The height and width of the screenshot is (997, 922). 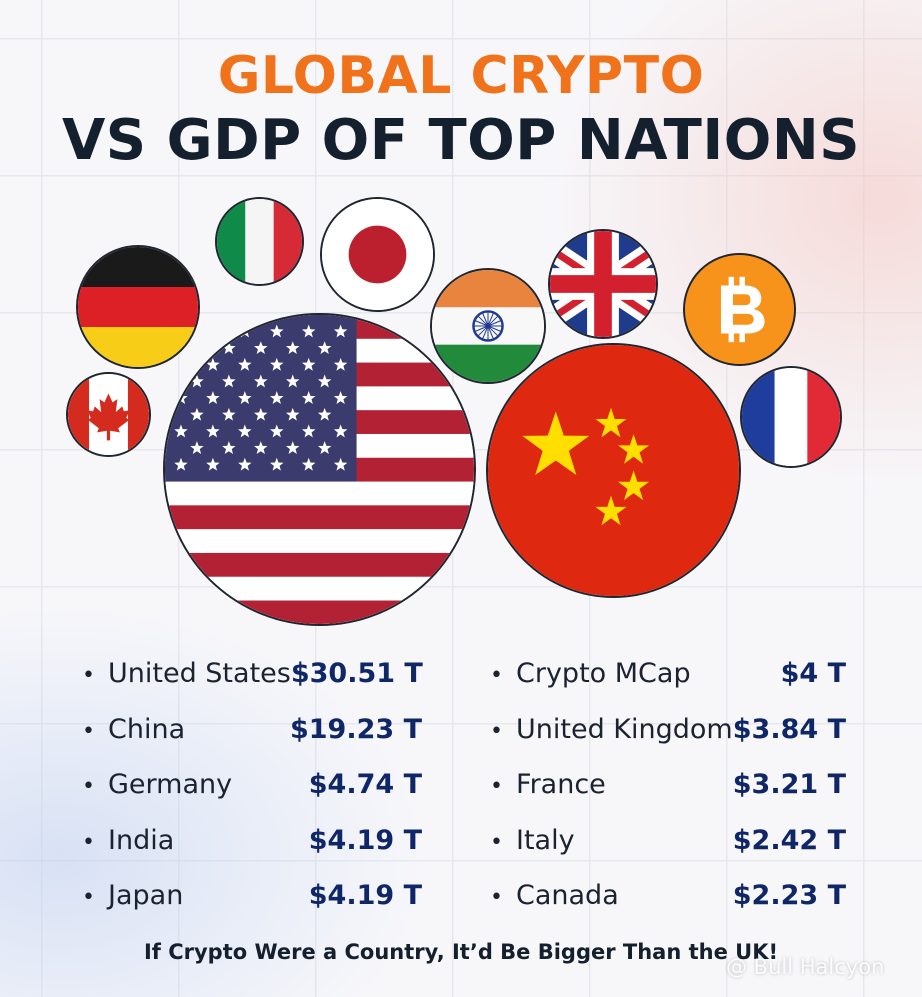 What do you see at coordinates (789, 840) in the screenshot?
I see `gdp-value: $2.42 T` at bounding box center [789, 840].